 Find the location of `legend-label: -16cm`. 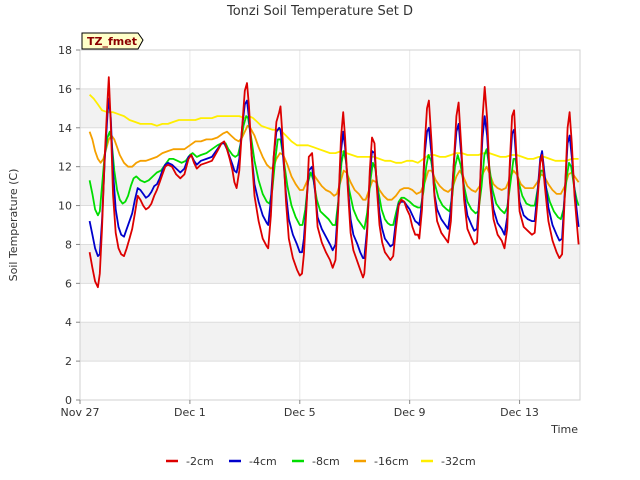

legend-label: -16cm is located at coordinates (391, 461).